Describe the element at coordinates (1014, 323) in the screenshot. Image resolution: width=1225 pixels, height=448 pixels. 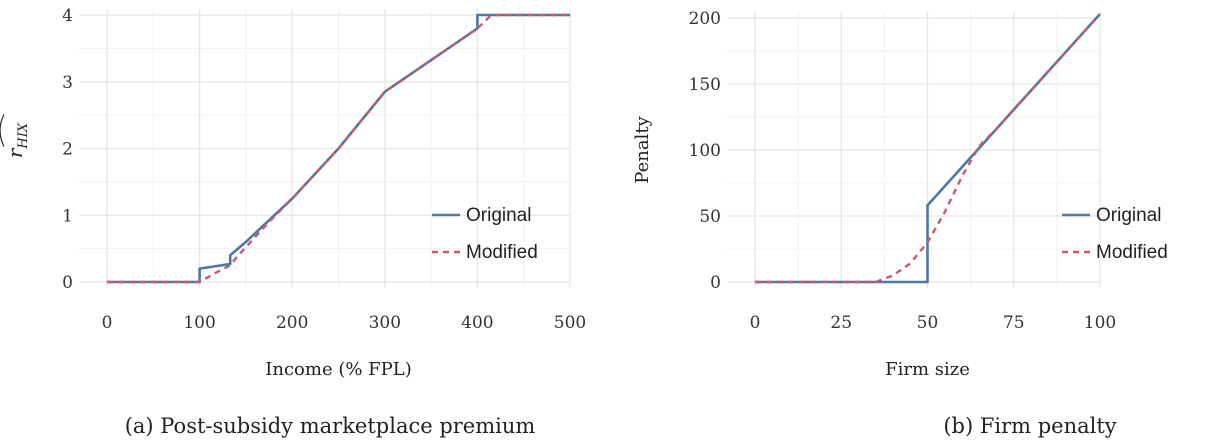
I see `x-tick-label: 75` at that location.